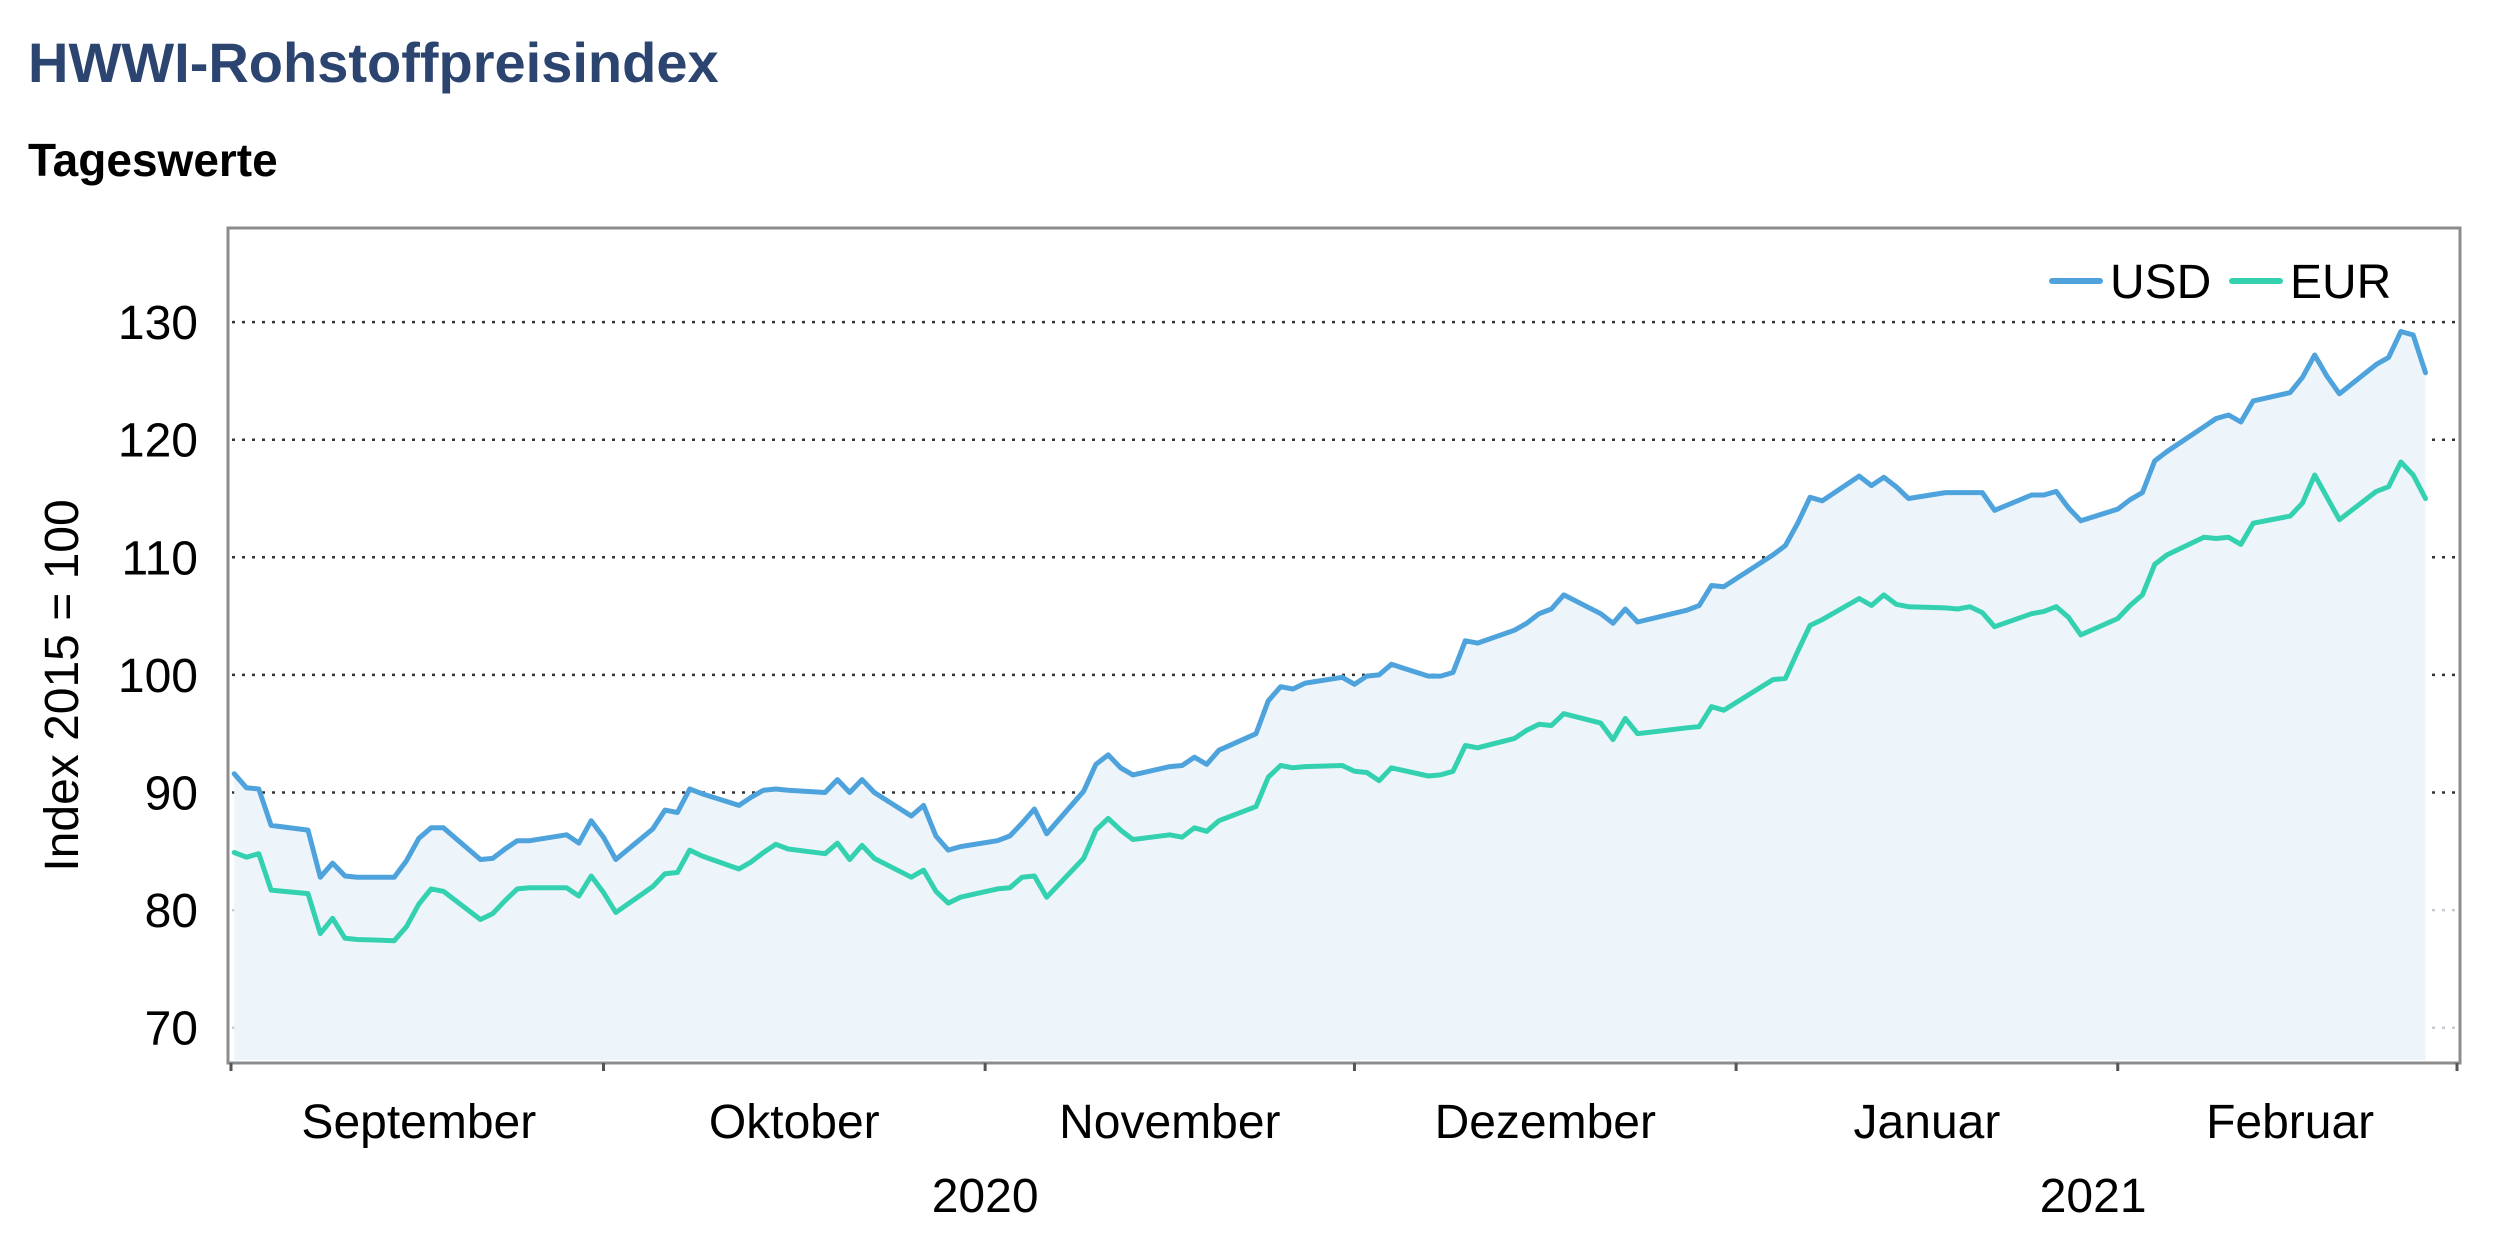  I want to click on legend-label-usd: USD, so click(2160, 282).